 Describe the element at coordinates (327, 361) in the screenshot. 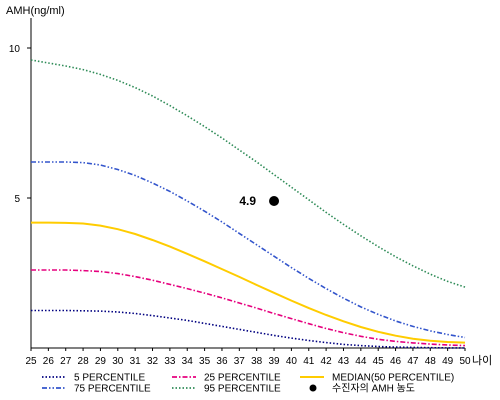

I see `x-tick-label: 42` at that location.